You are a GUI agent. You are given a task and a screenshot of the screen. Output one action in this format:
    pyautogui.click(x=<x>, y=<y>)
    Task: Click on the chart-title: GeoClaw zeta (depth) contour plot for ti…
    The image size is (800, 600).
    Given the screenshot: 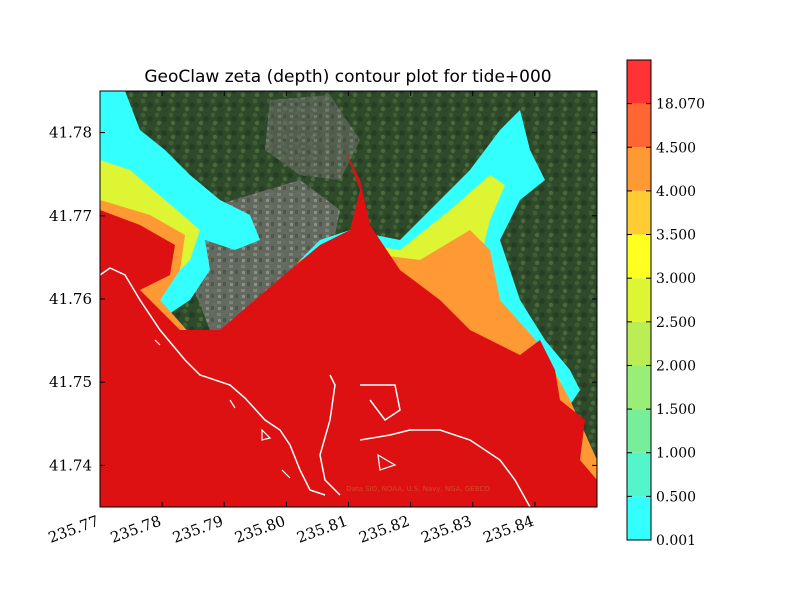 What is the action you would take?
    pyautogui.click(x=347, y=77)
    